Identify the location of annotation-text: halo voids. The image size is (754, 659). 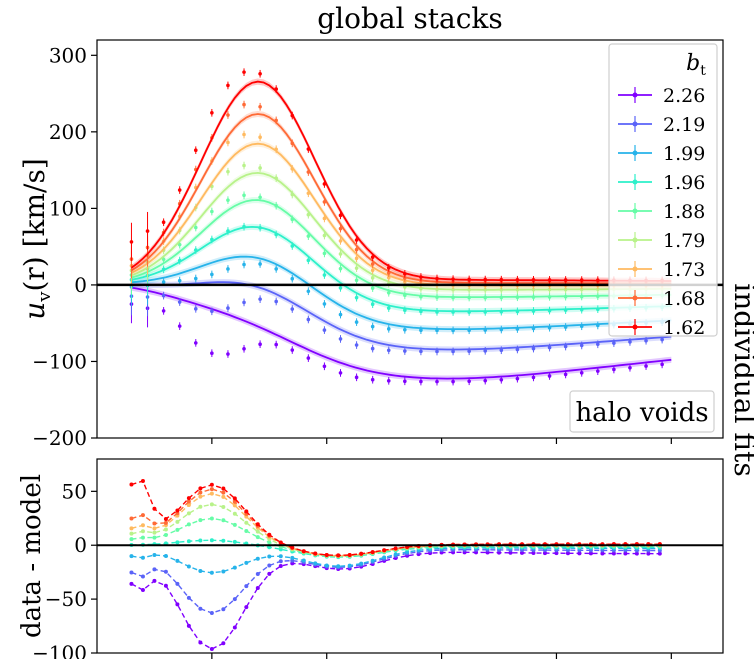
(641, 413).